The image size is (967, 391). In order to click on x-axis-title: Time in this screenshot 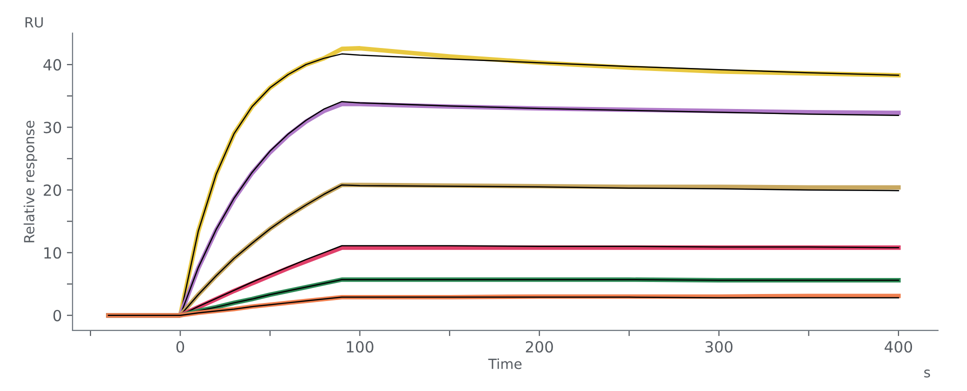, I will do `click(505, 364)`.